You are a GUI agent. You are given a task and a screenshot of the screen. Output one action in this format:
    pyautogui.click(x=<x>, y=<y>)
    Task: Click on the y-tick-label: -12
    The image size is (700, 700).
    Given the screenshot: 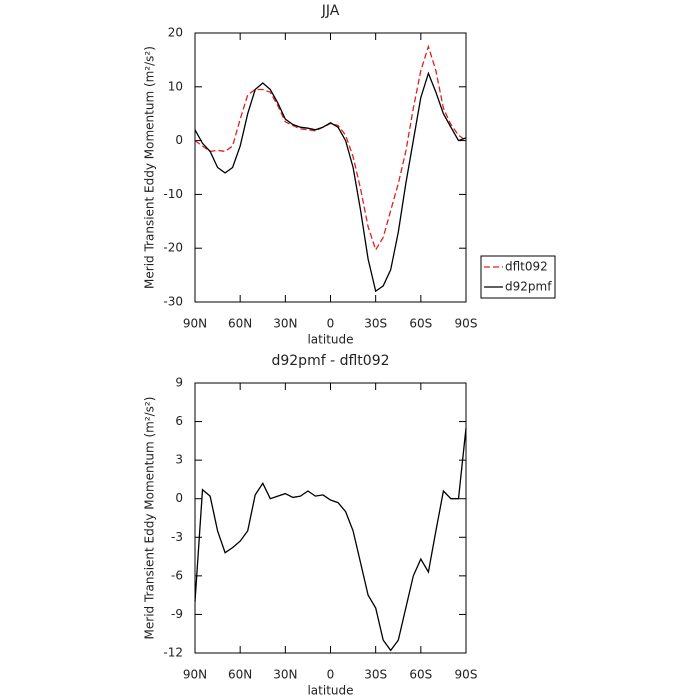 What is the action you would take?
    pyautogui.click(x=173, y=653)
    